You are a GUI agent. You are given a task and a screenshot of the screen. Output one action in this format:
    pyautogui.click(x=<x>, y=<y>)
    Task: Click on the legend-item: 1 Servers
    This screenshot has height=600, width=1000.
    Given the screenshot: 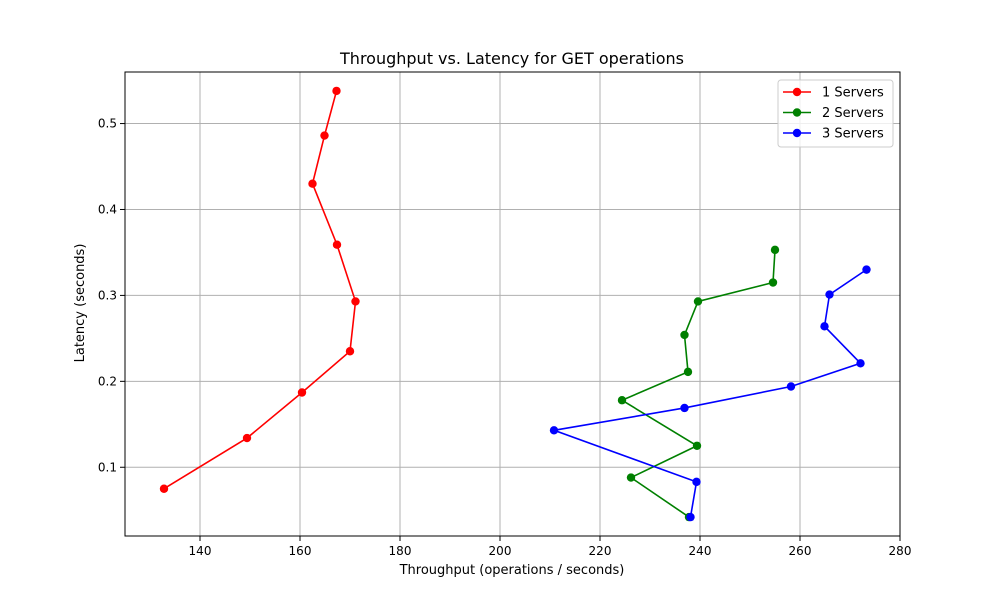 What is the action you would take?
    pyautogui.click(x=833, y=93)
    